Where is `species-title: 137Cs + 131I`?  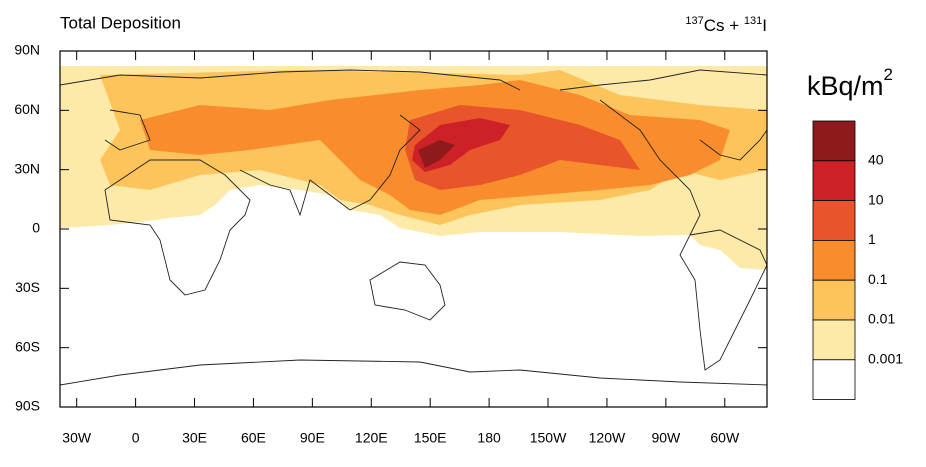
species-title: 137Cs + 131I is located at coordinates (726, 25).